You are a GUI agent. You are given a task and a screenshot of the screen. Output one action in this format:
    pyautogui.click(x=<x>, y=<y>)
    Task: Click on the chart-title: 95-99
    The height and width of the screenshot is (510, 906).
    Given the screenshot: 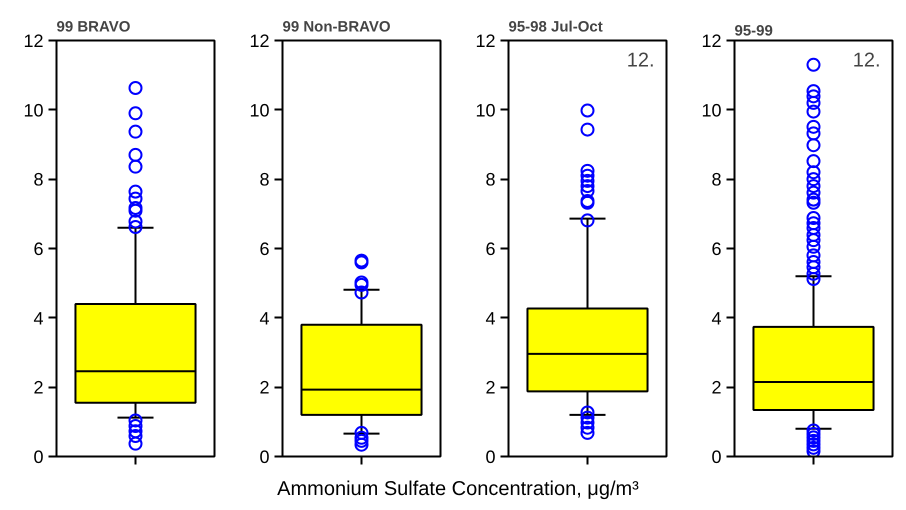 What is the action you would take?
    pyautogui.click(x=753, y=31)
    